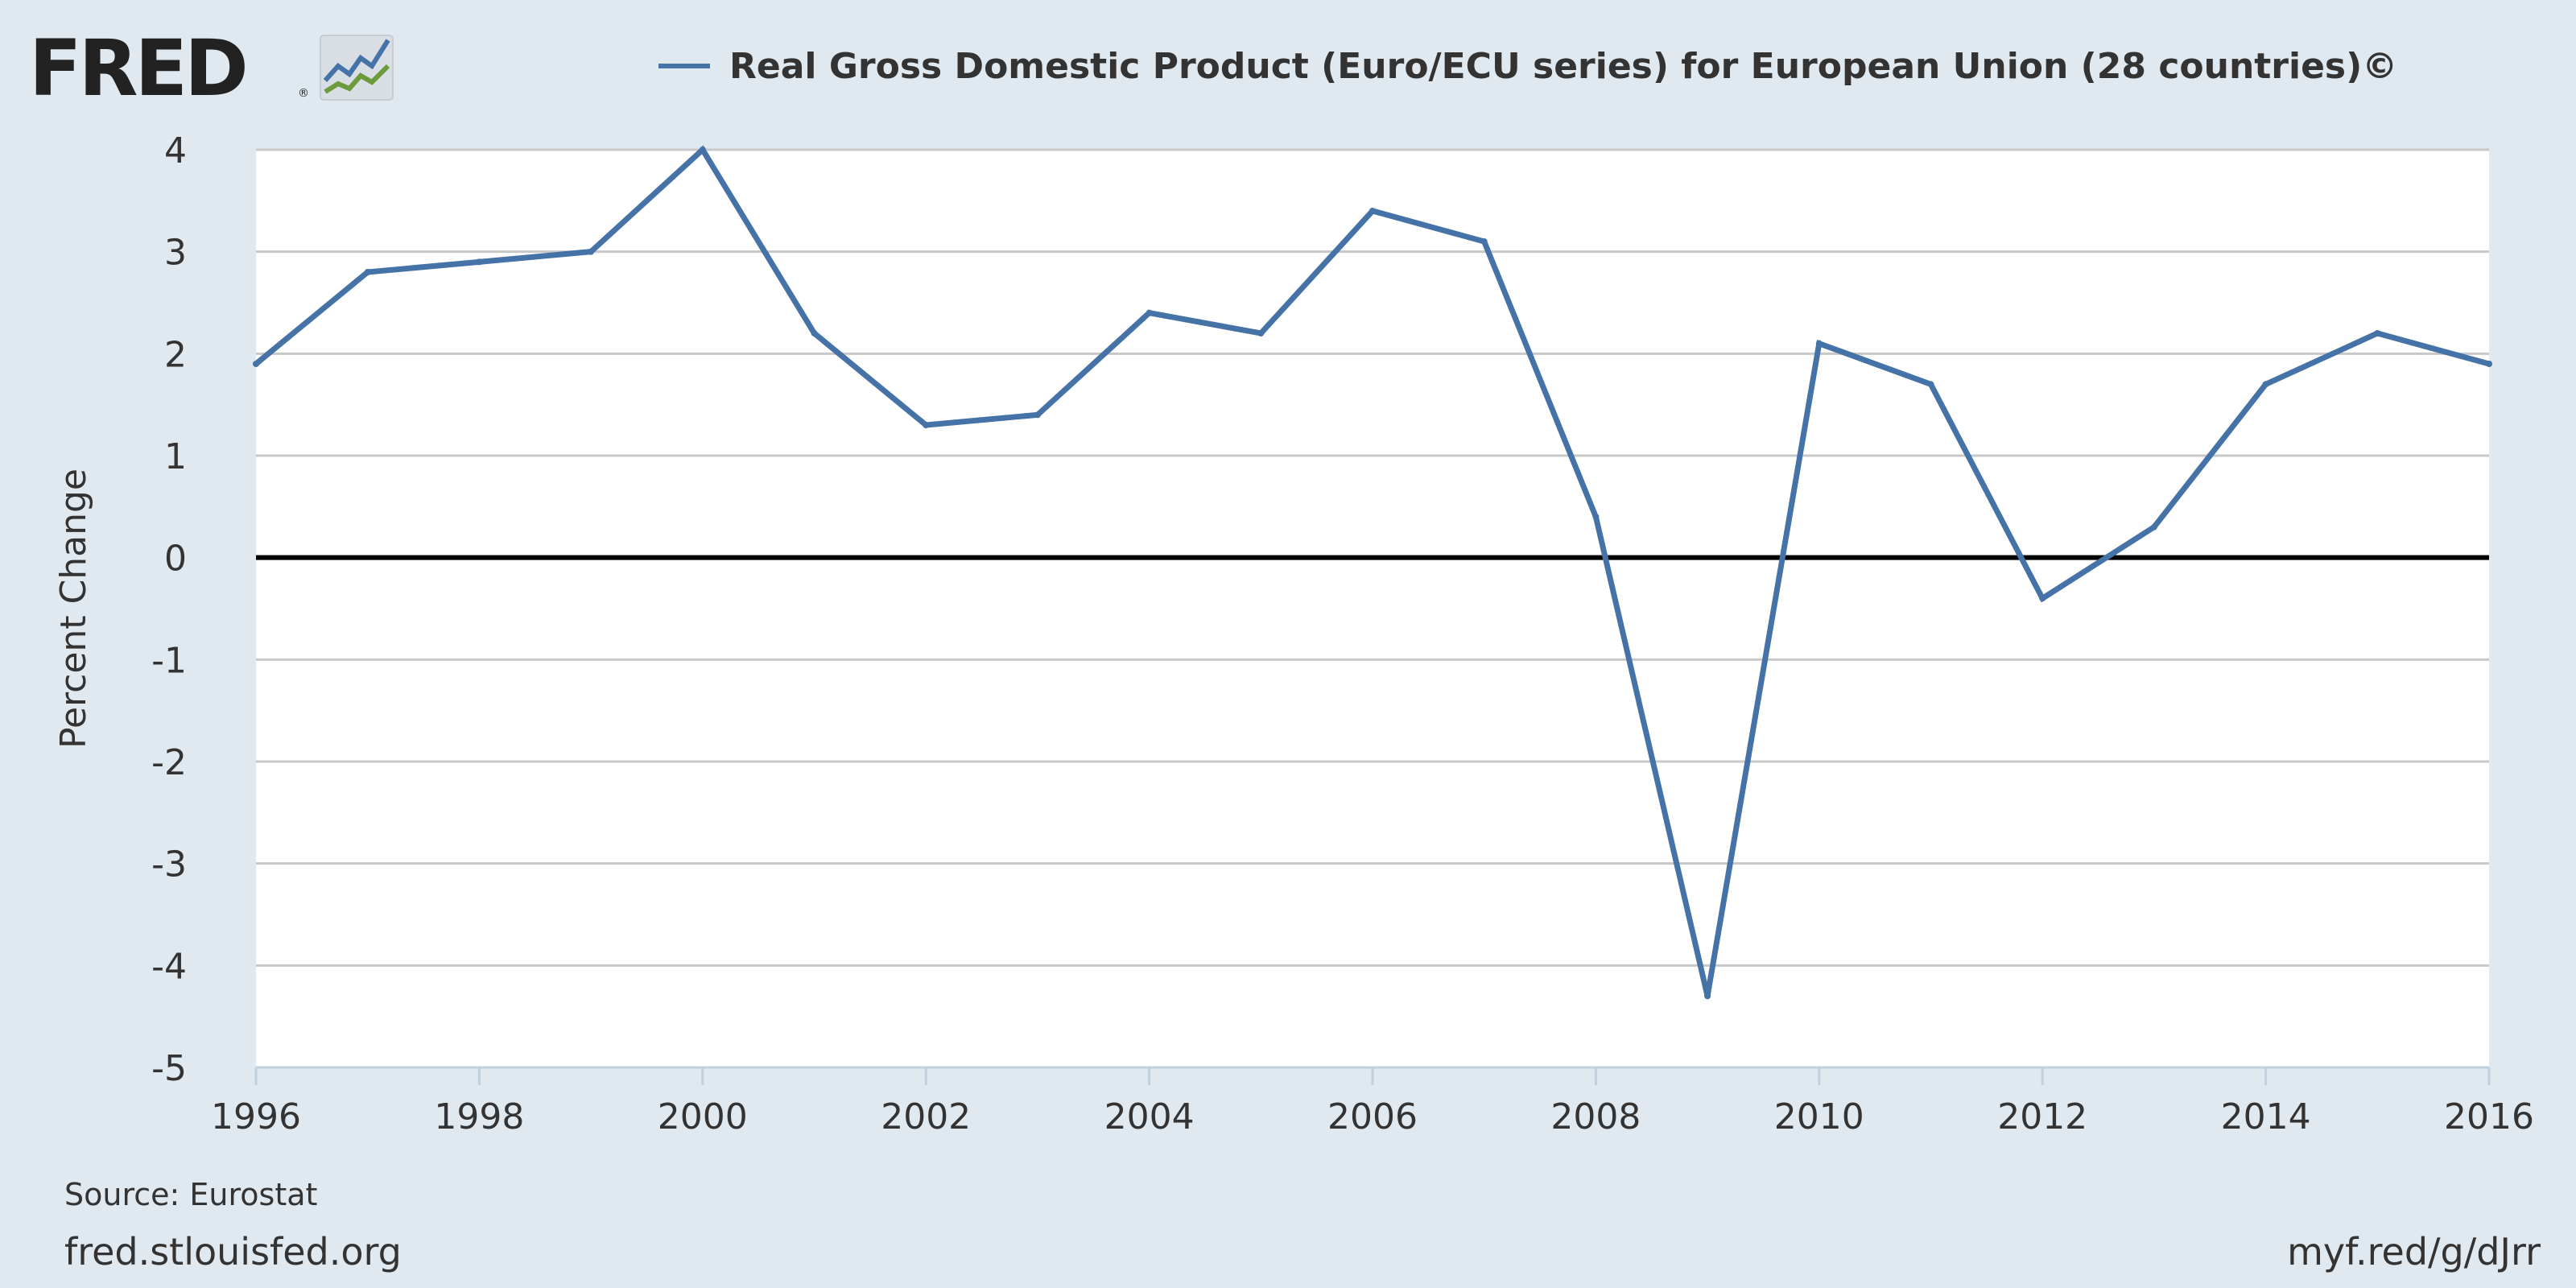 The width and height of the screenshot is (2576, 1288). What do you see at coordinates (479, 1116) in the screenshot?
I see `x-tick-label: 1998` at bounding box center [479, 1116].